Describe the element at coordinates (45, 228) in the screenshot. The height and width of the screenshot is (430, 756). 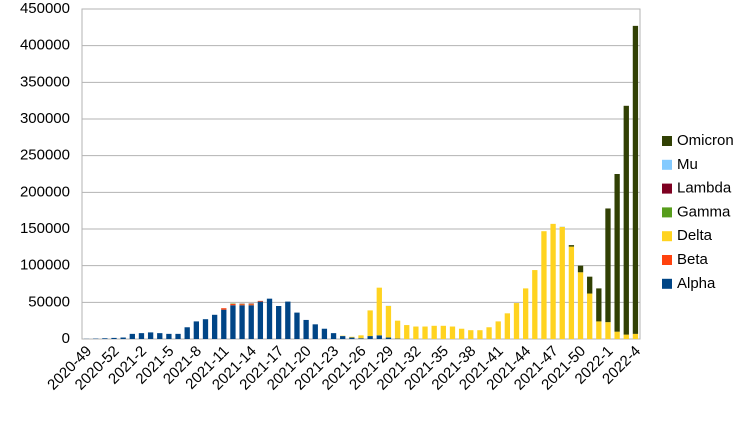
I see `y-tick-label: 150000` at that location.